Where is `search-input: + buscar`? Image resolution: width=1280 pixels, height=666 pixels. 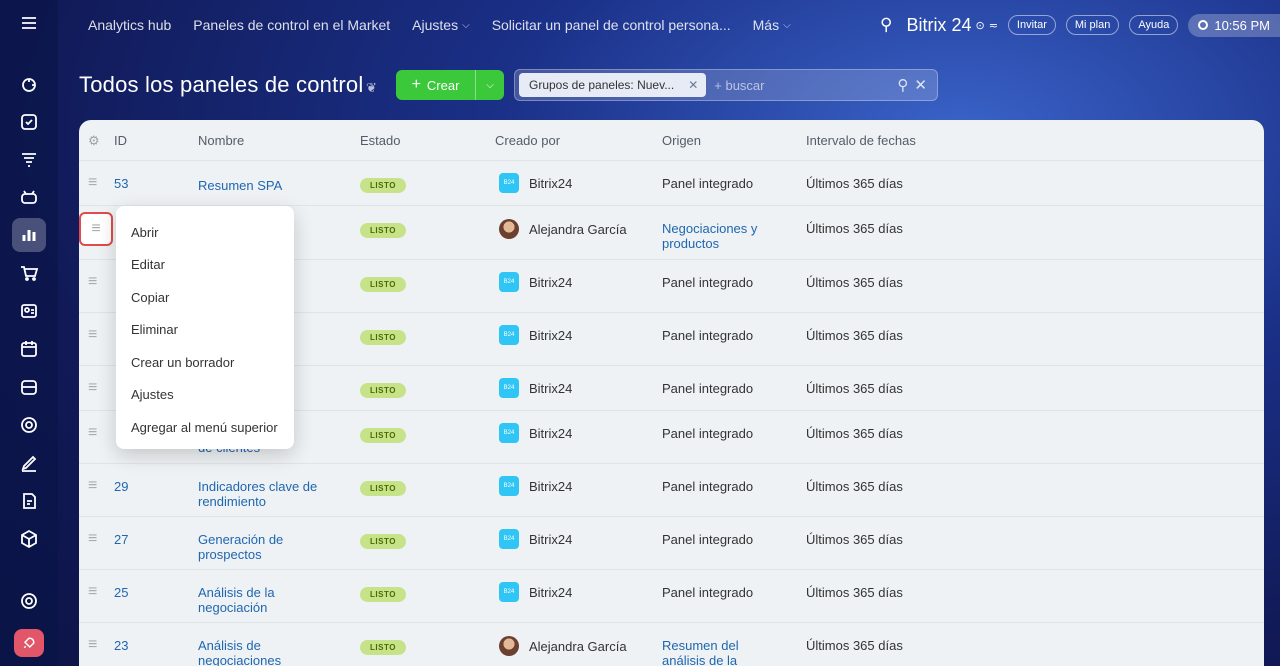
search-input: + buscar is located at coordinates (739, 85).